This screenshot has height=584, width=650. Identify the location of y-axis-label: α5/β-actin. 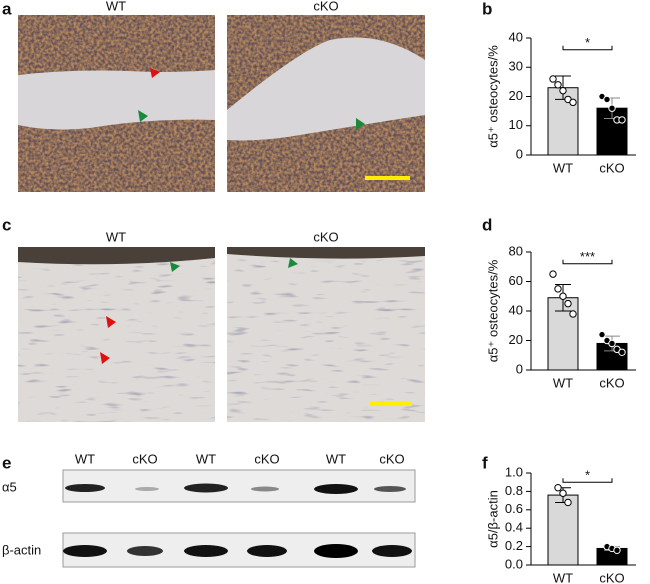
(492, 519).